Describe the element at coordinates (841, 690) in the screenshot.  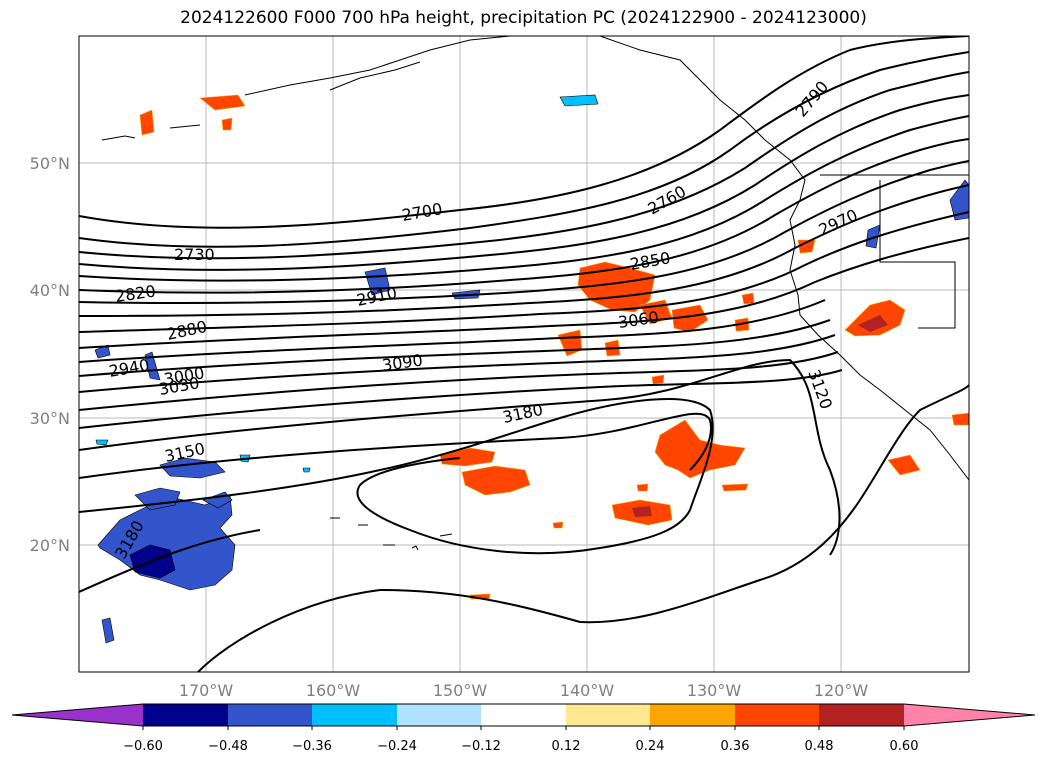
I see `lon-label-120w: 120°W` at that location.